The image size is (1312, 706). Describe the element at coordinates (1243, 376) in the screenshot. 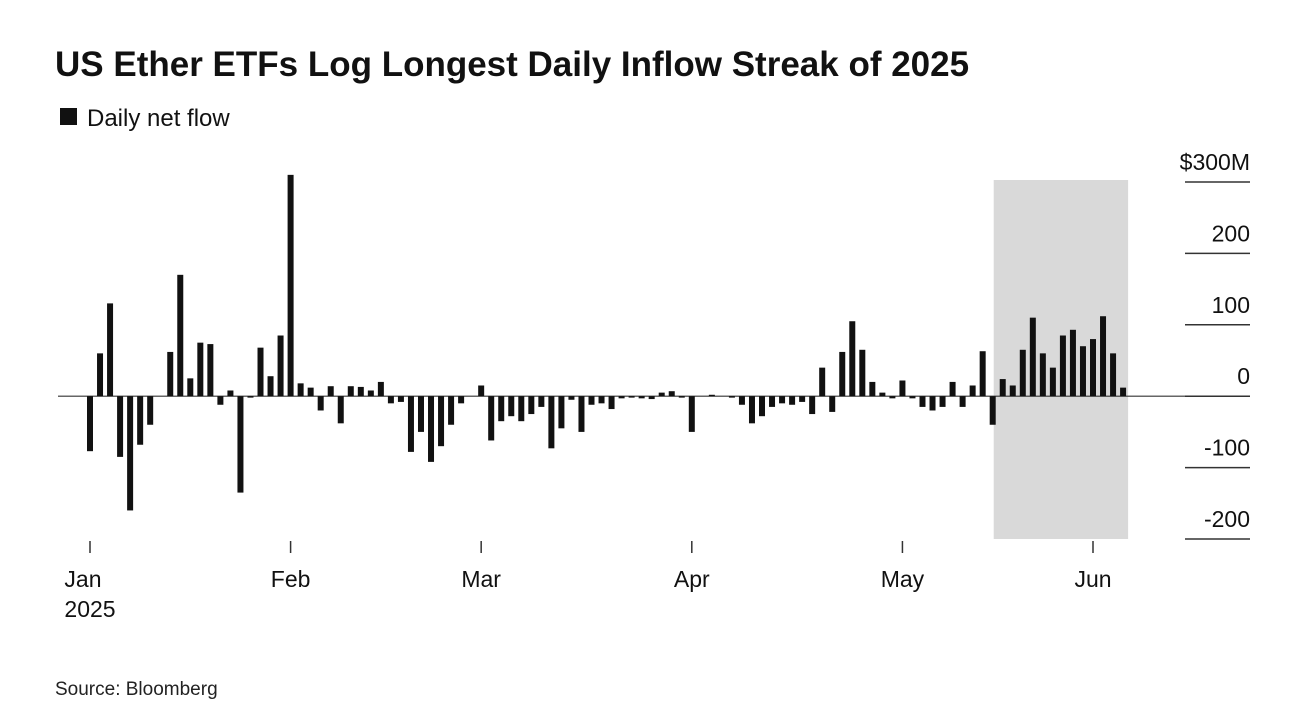

I see `y-tick-label: 0` at that location.